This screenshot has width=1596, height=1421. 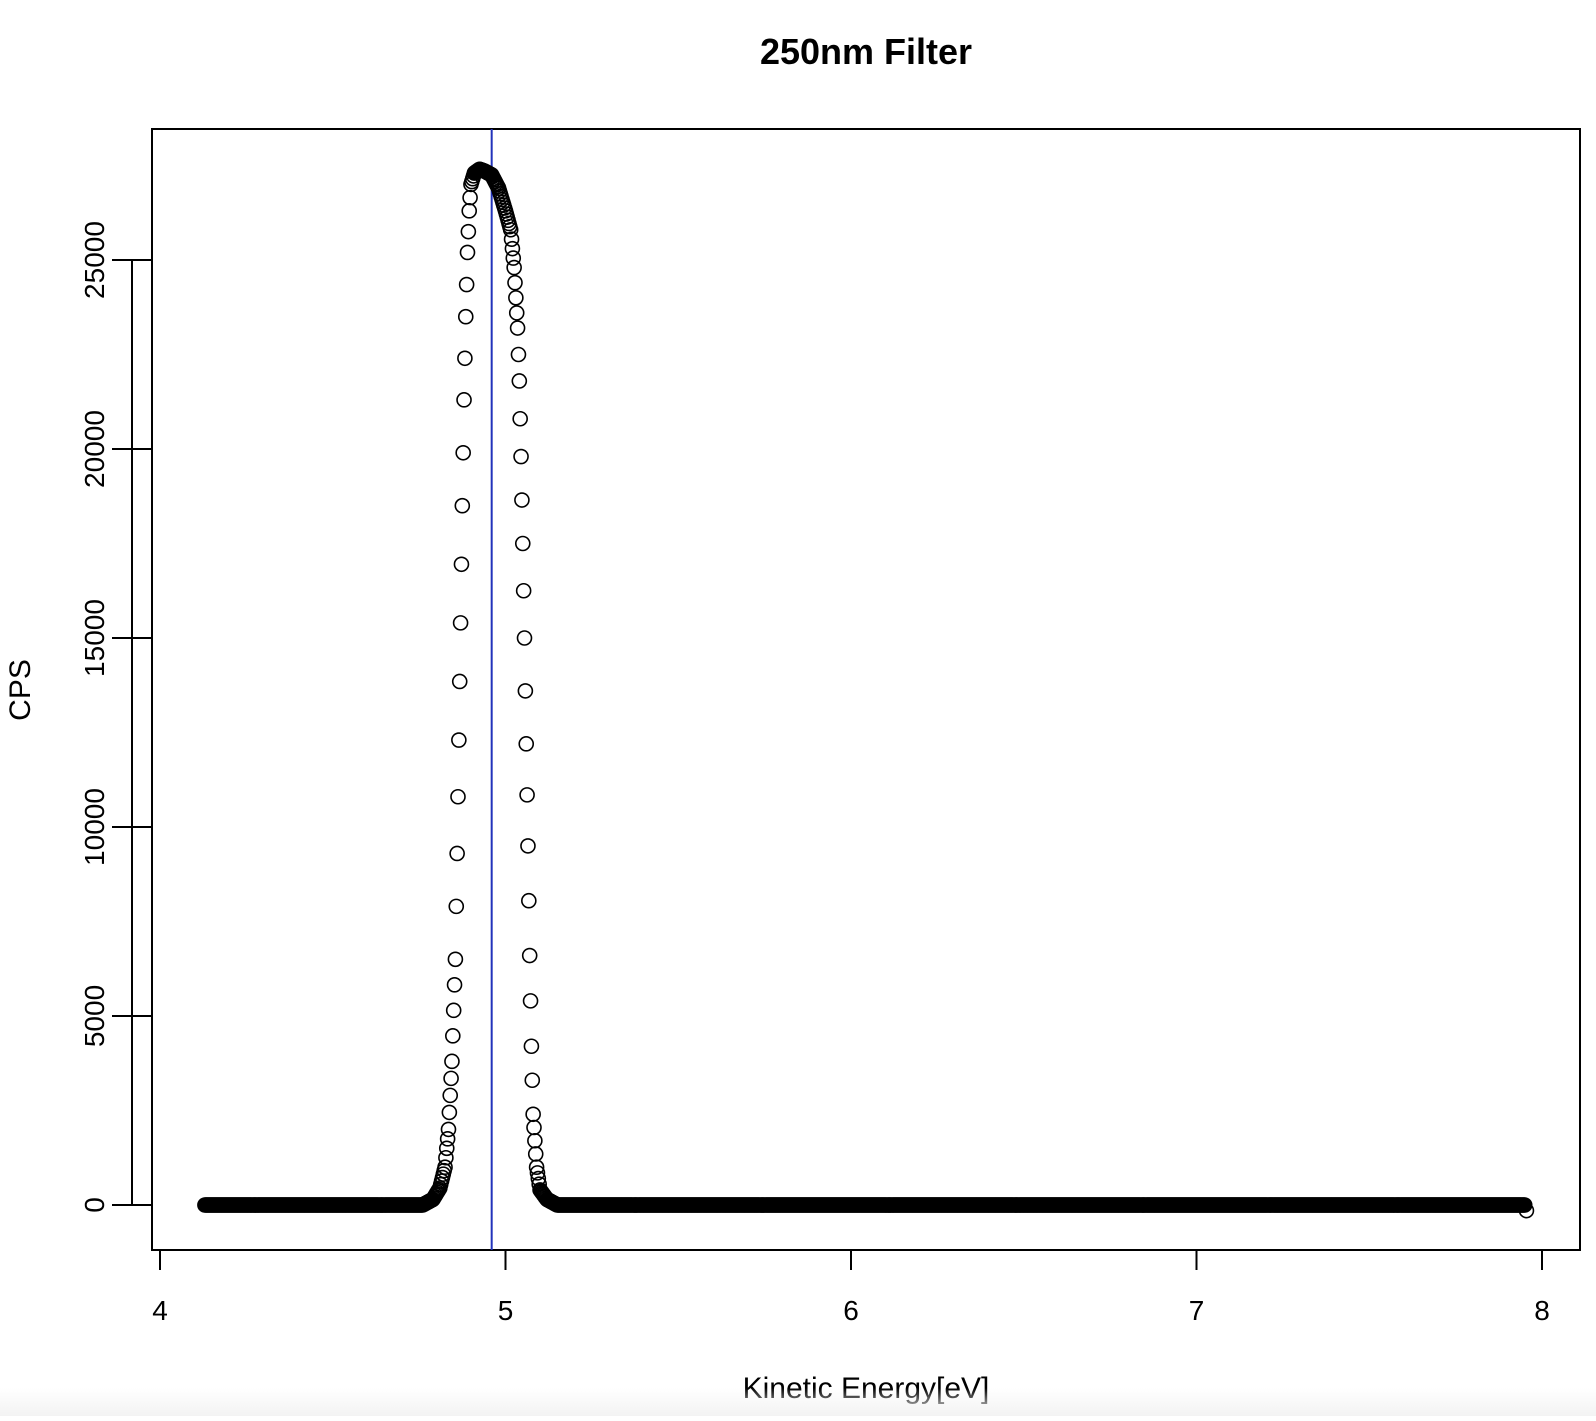 I want to click on chart-title: 250nm Filter, so click(x=866, y=51).